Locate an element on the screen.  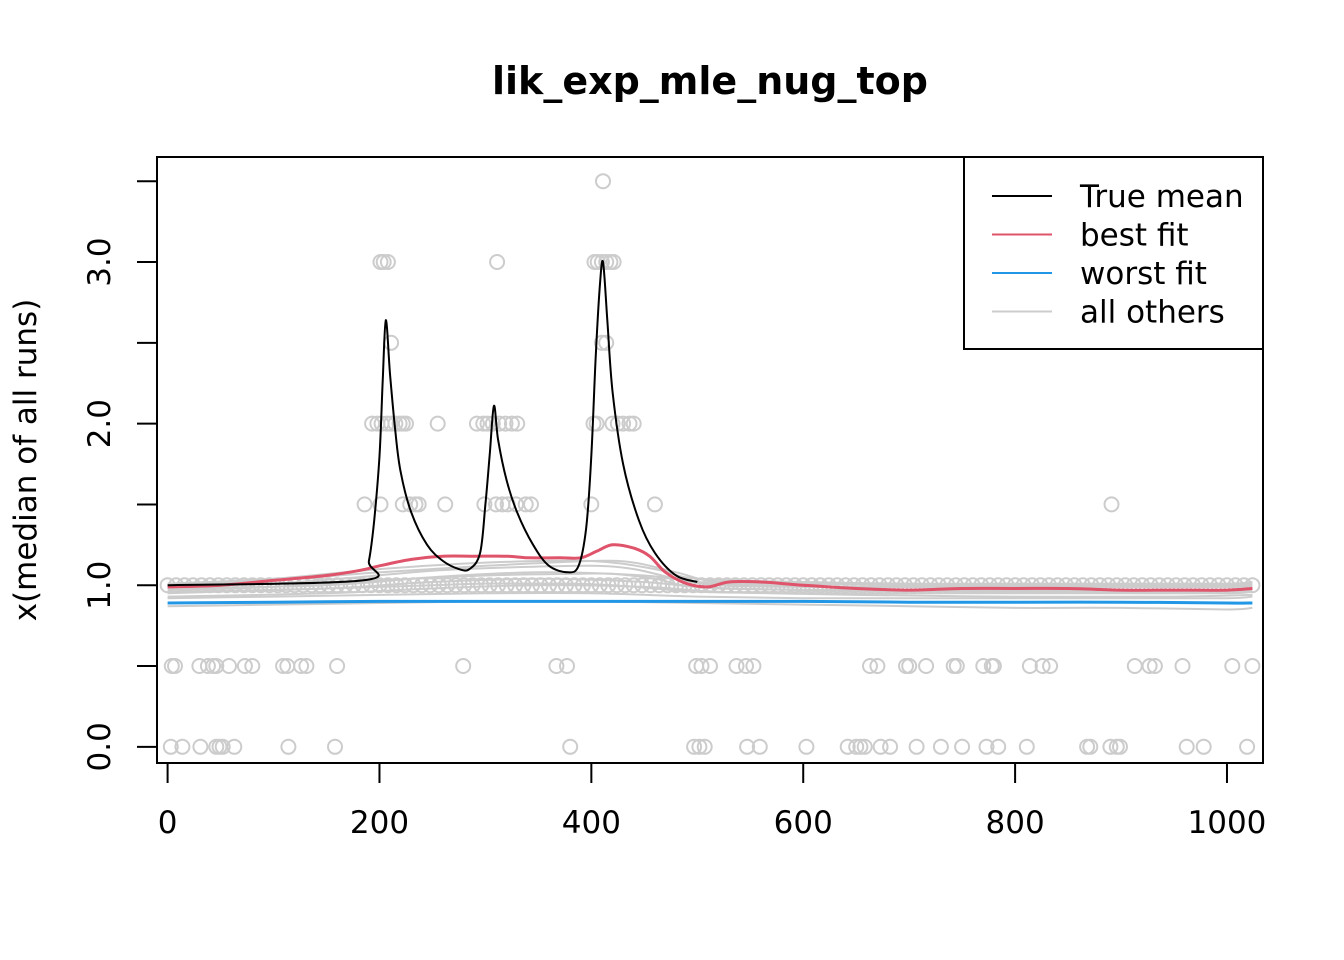
x-axis: 0 200 400 600 800 1000 is located at coordinates (712, 801).